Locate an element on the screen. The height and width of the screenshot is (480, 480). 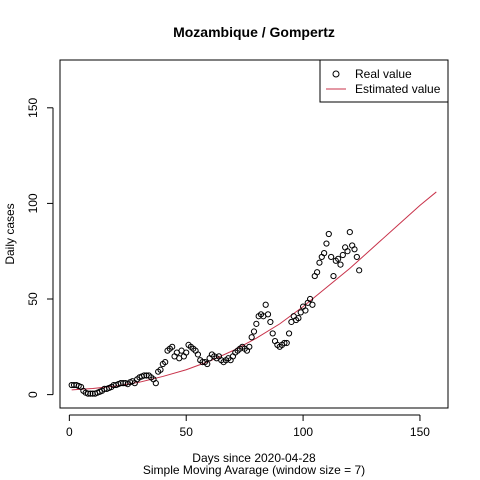
x-tick-label: 50 is located at coordinates (187, 432).